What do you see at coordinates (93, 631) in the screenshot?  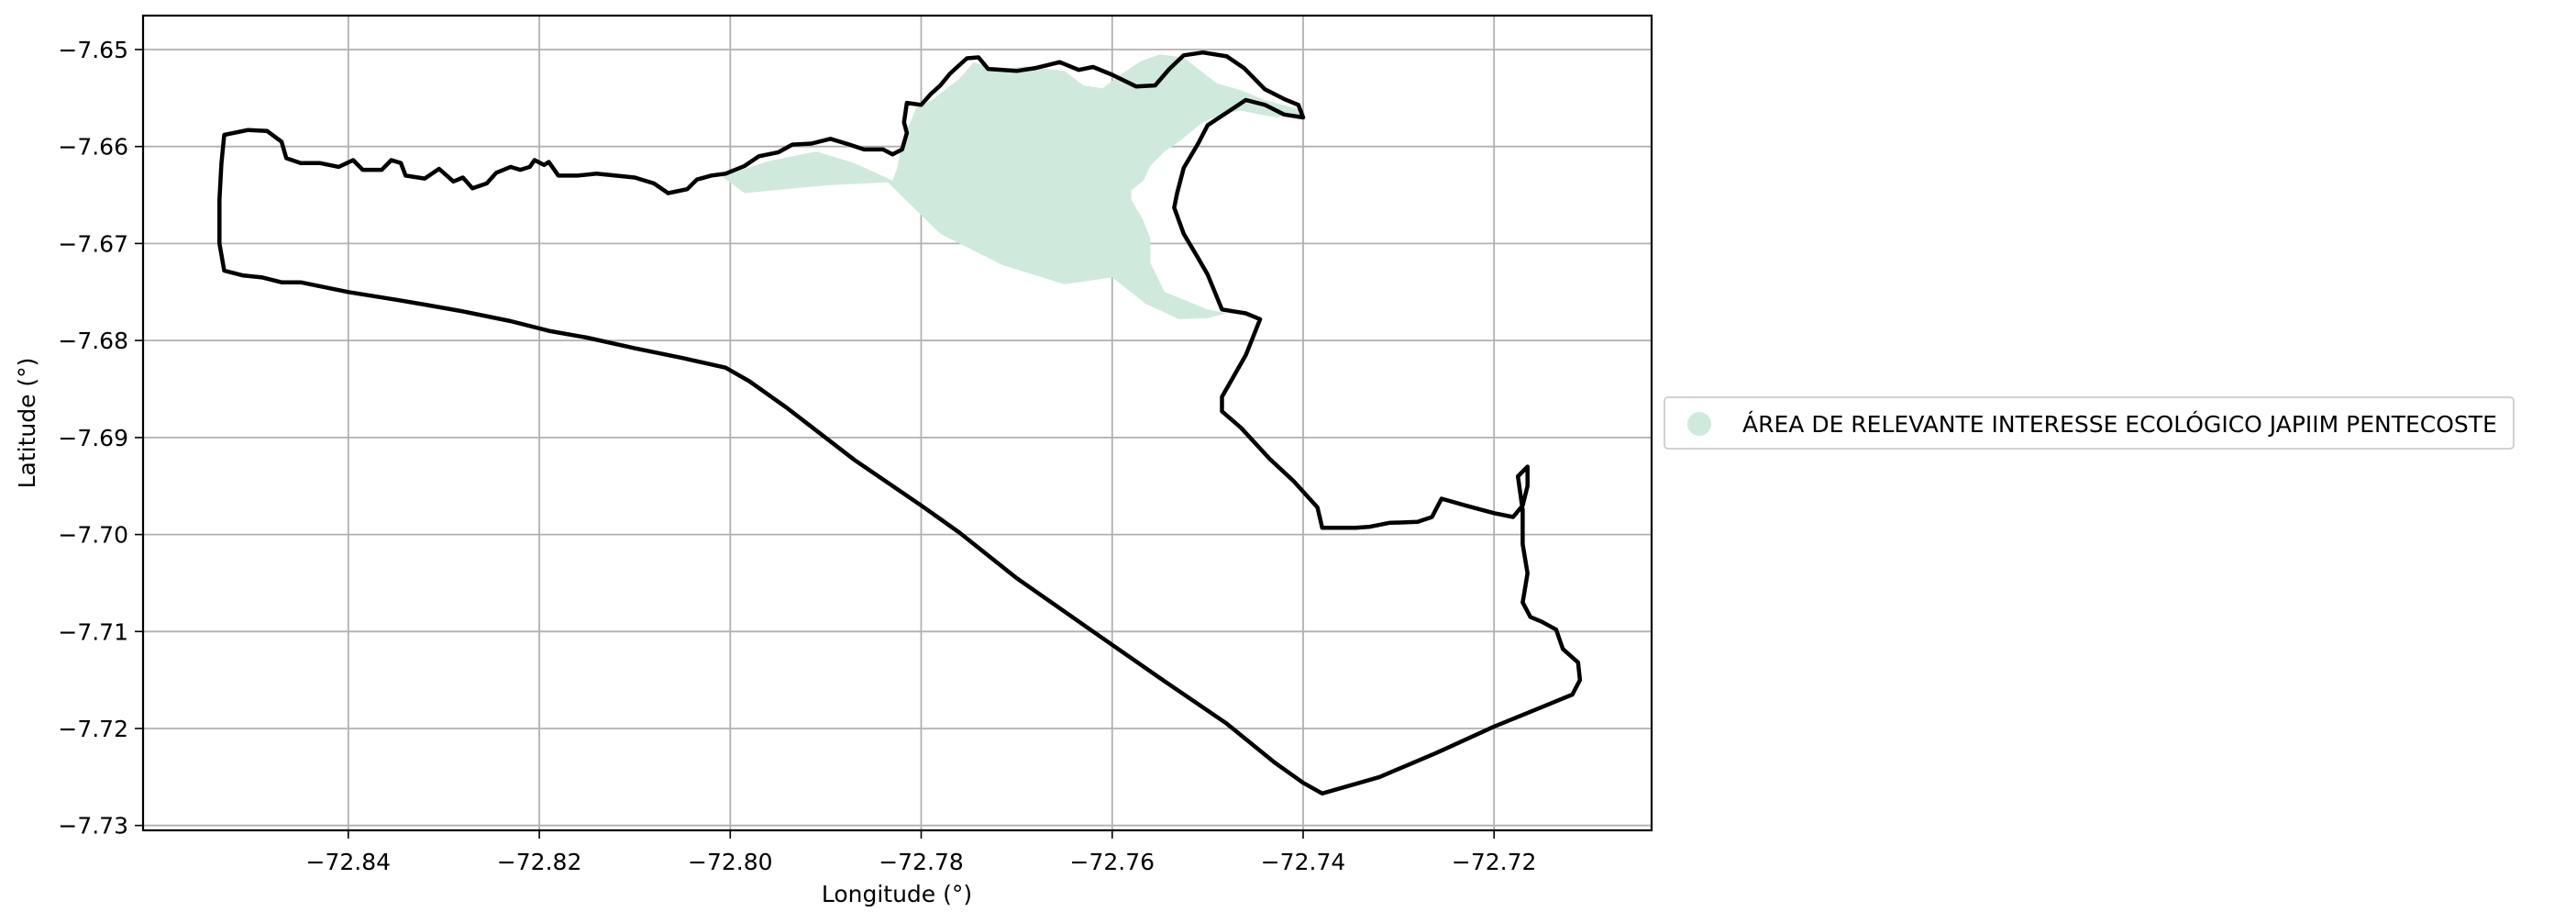 I see `y-tick-label-6: −7.71` at bounding box center [93, 631].